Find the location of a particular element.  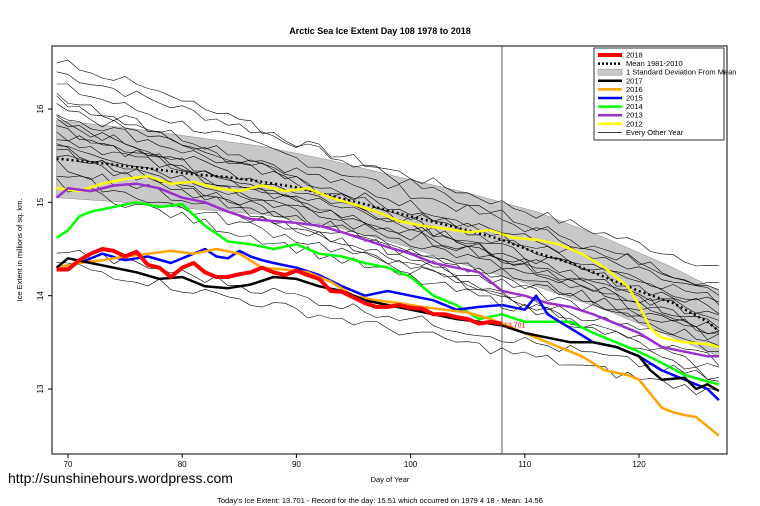

legend-label: 2014 is located at coordinates (634, 106).